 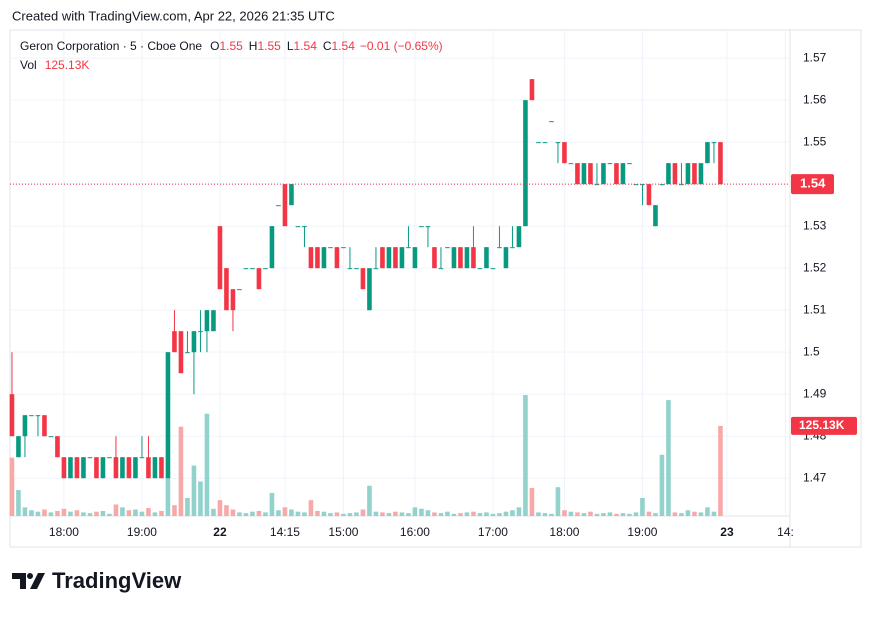 What do you see at coordinates (815, 477) in the screenshot?
I see `y-tick-label: 1.47` at bounding box center [815, 477].